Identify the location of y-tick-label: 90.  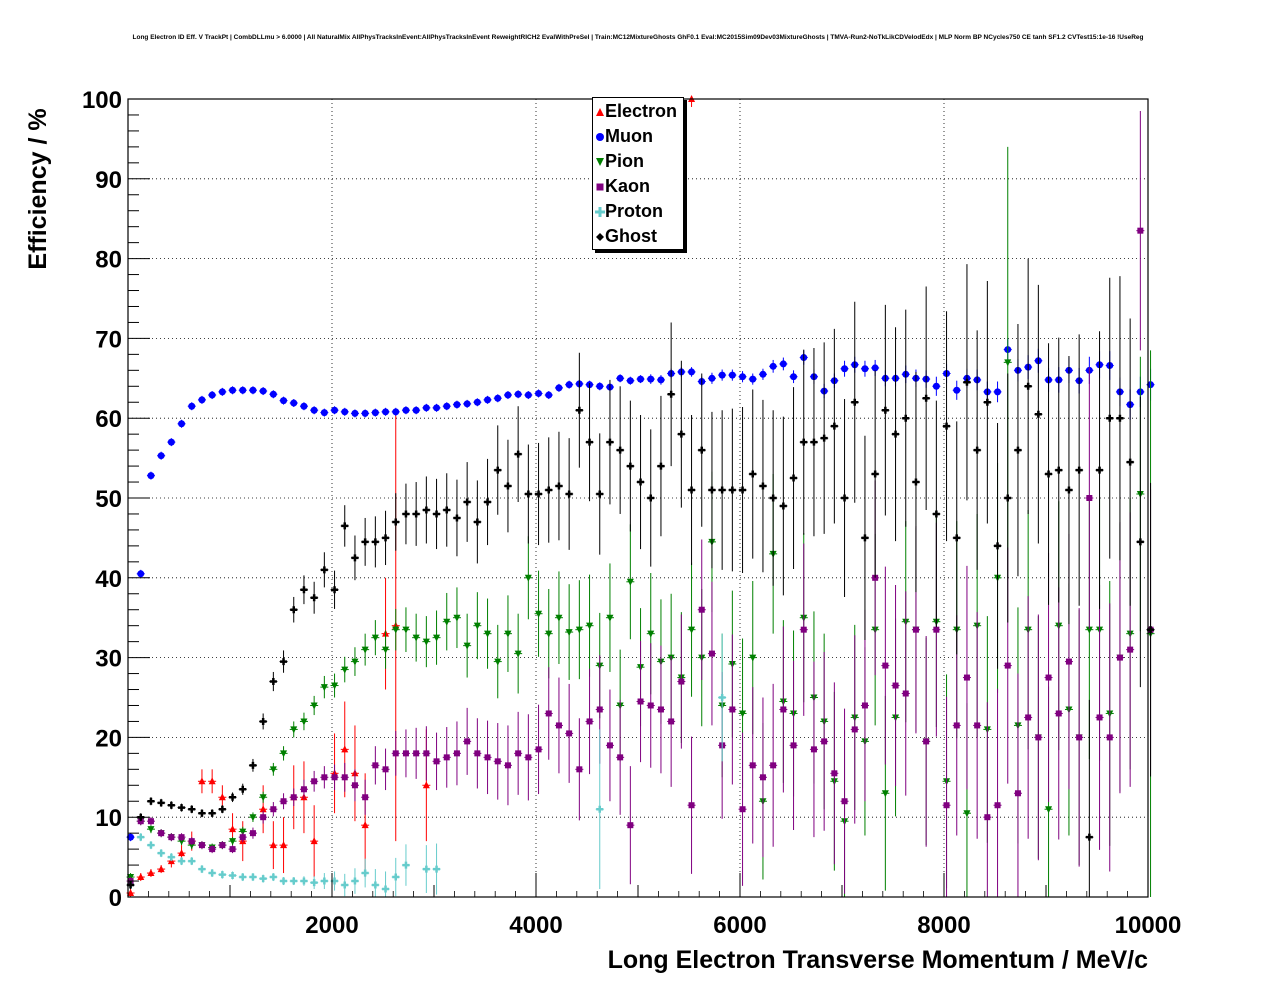
(108, 180).